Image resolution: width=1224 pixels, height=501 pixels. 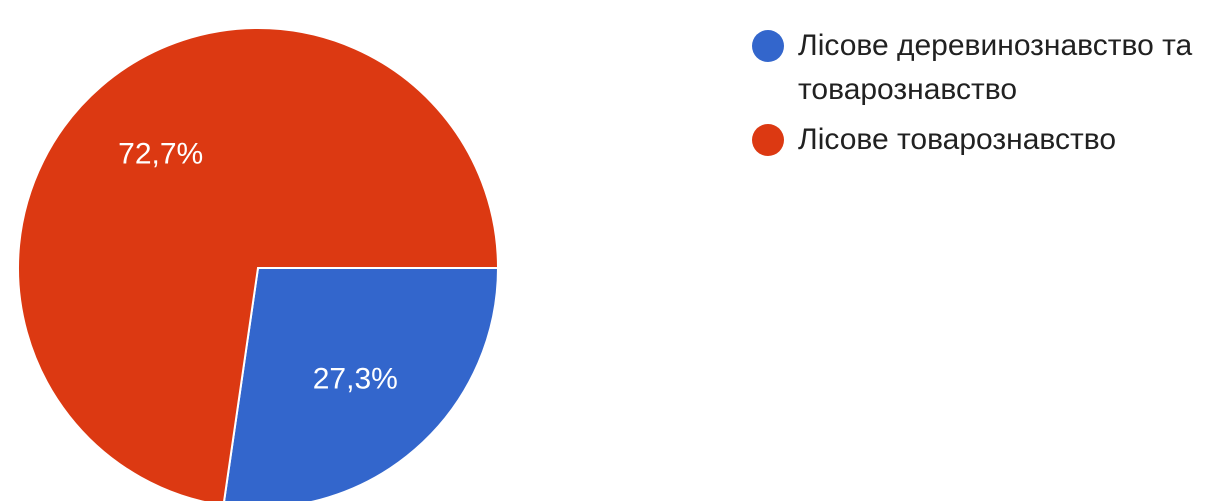 What do you see at coordinates (768, 46) in the screenshot?
I see `legend-swatch-wood-science` at bounding box center [768, 46].